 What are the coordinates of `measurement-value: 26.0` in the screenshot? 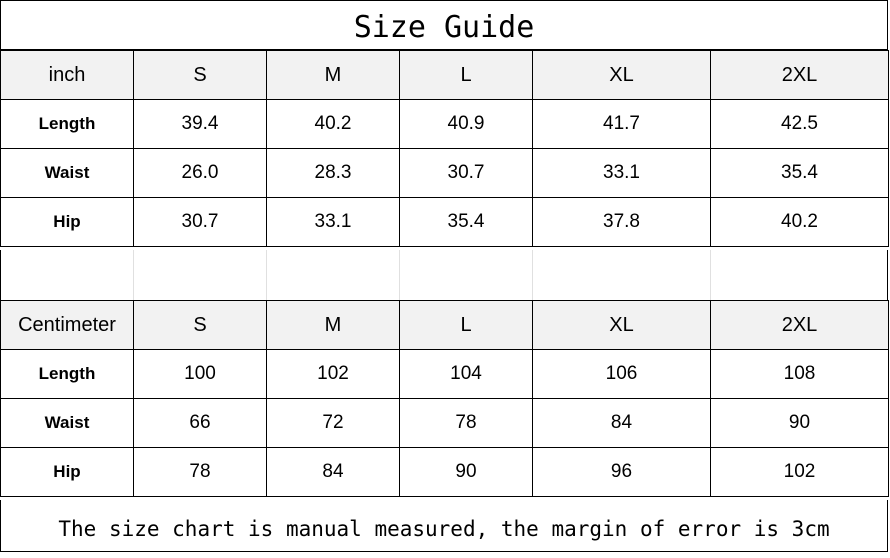 It's located at (200, 173).